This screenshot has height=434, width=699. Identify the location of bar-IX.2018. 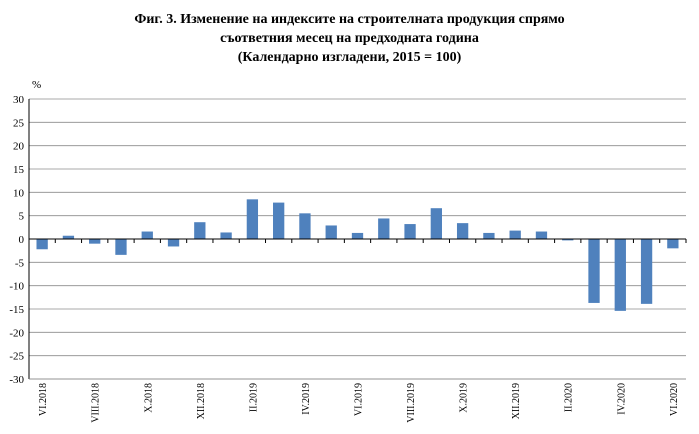
(121, 247).